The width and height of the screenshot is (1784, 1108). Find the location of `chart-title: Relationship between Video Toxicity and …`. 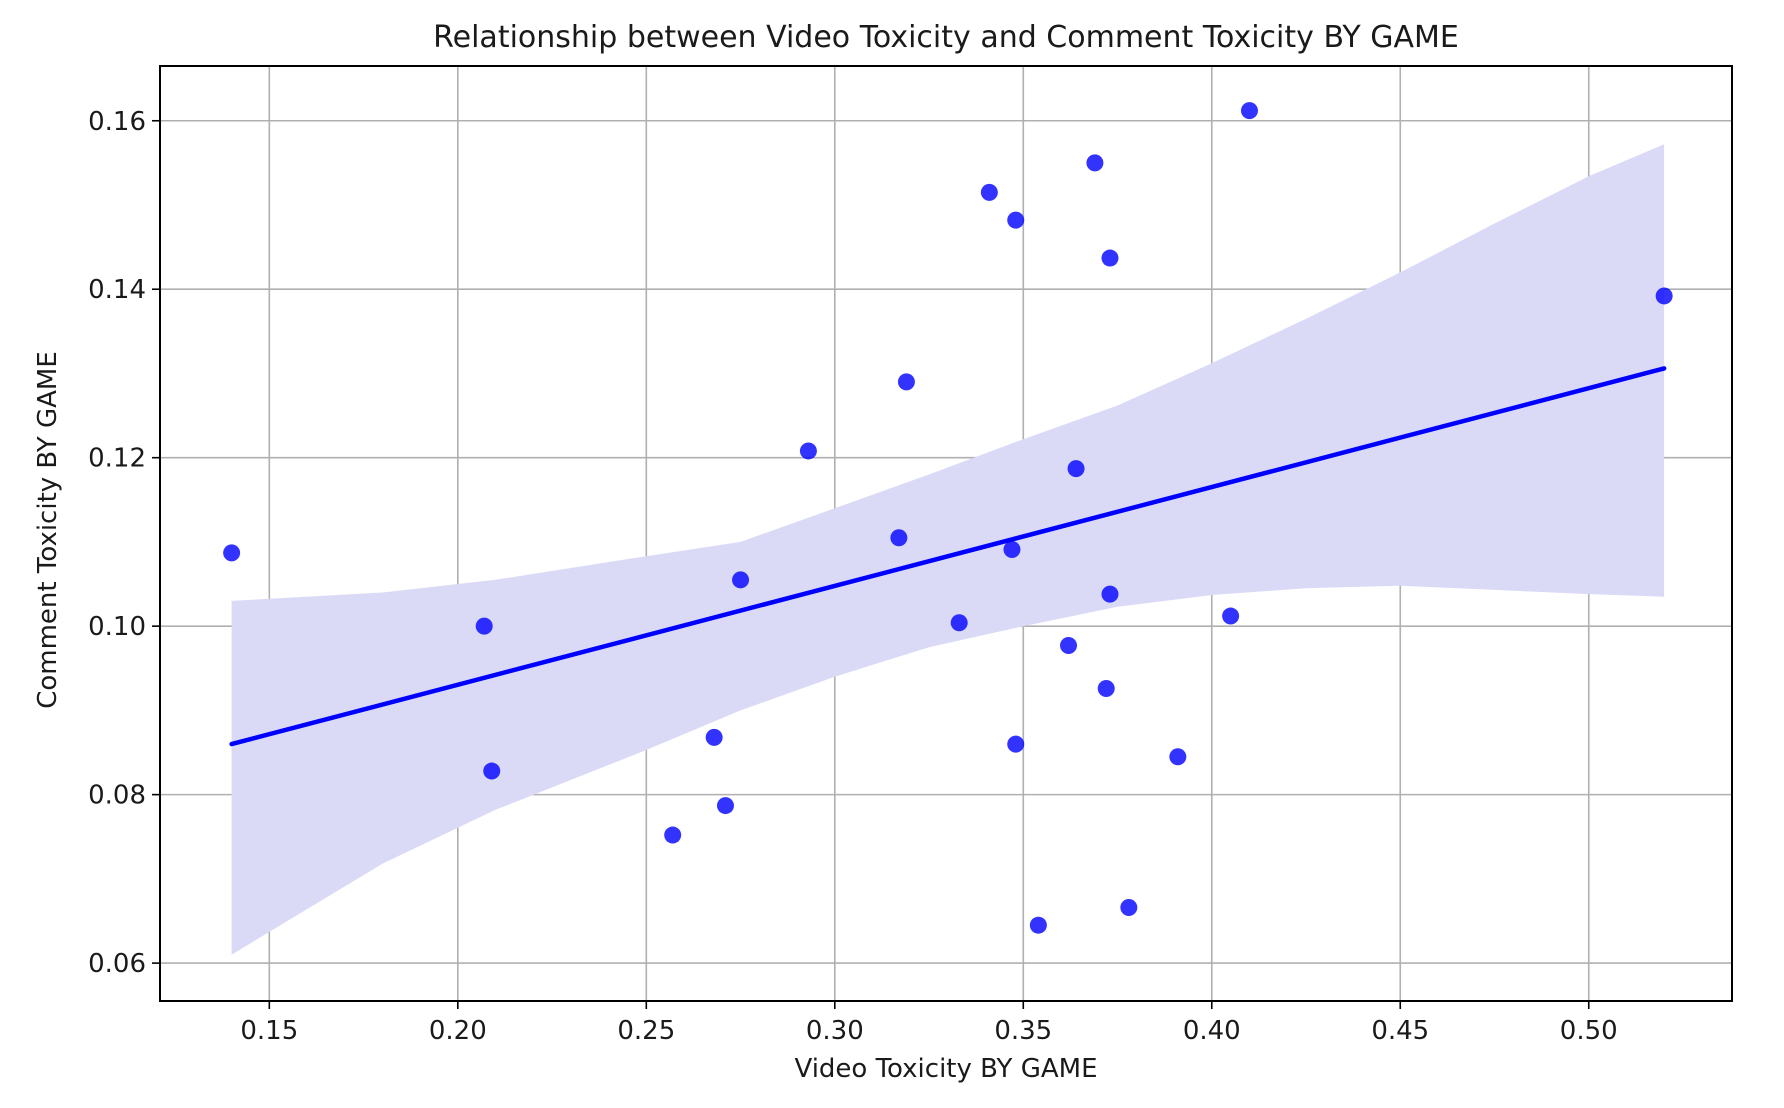

chart-title: Relationship between Video Toxicity and … is located at coordinates (946, 37).